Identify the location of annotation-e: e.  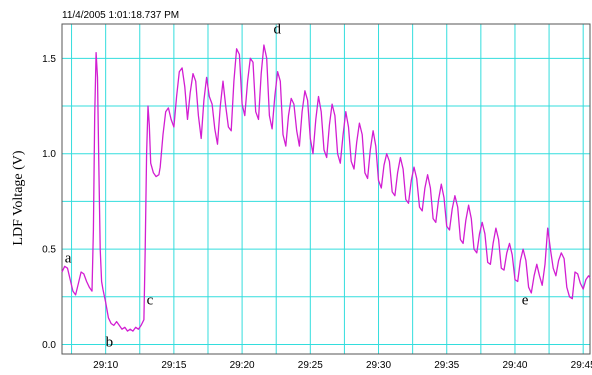
(525, 300).